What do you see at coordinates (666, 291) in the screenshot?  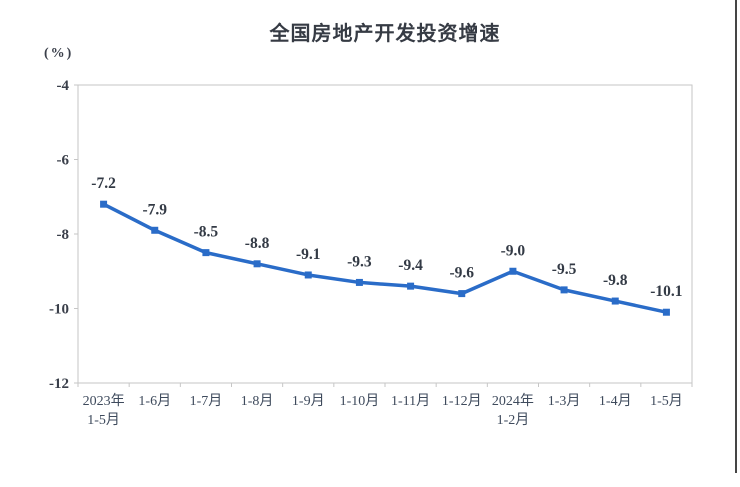 I see `data-point-label: -10.1` at bounding box center [666, 291].